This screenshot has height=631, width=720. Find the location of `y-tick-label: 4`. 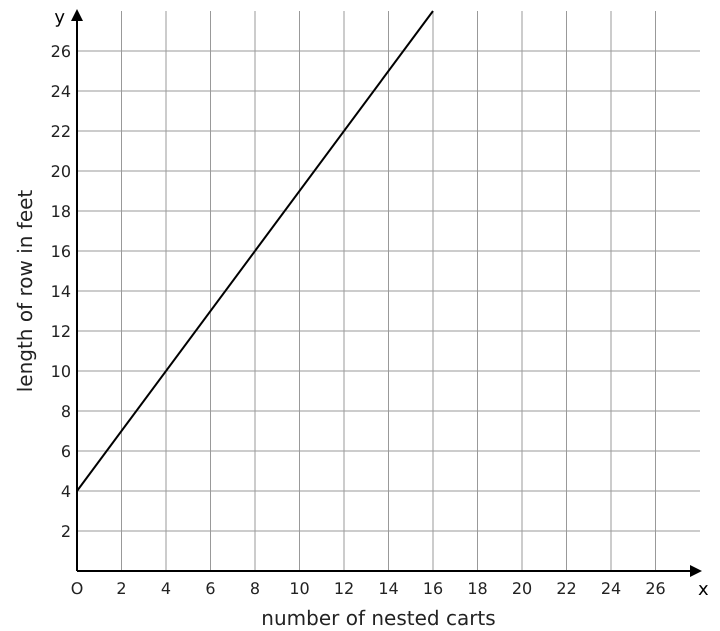

y-tick-label: 4 is located at coordinates (65, 491).